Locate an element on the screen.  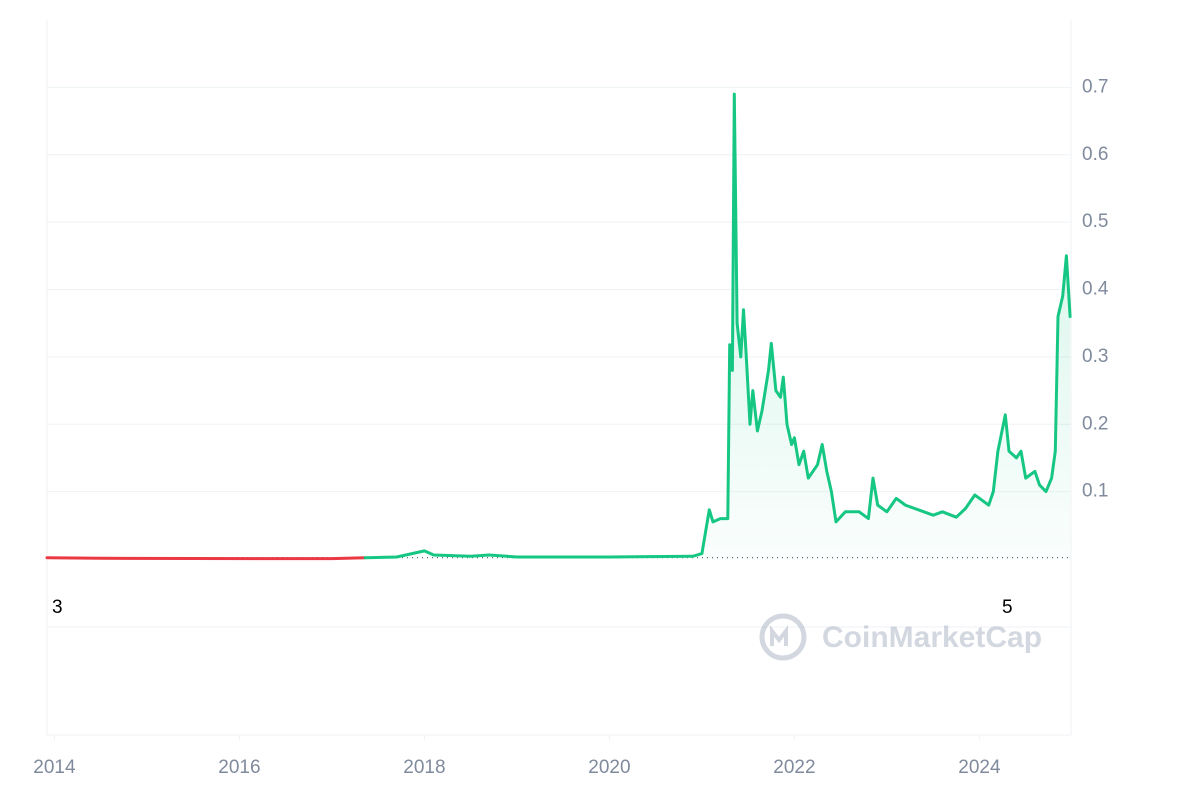
watermark: CoinMarketCap is located at coordinates (932, 637).